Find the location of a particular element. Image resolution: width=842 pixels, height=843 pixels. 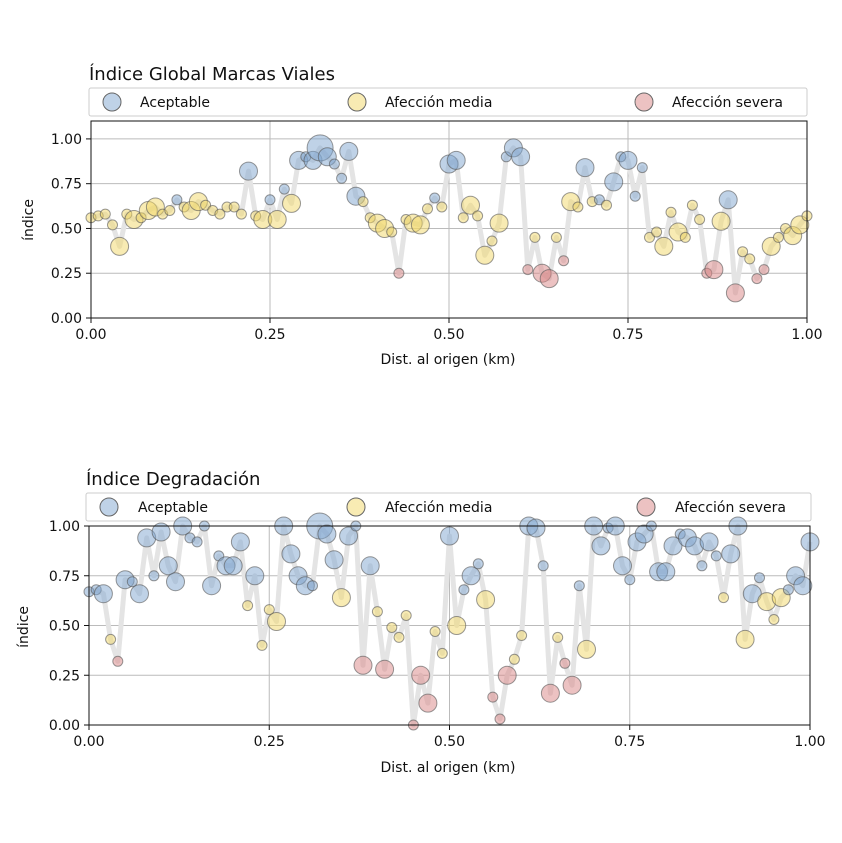

y-axis-label: índice is located at coordinates (24, 627).